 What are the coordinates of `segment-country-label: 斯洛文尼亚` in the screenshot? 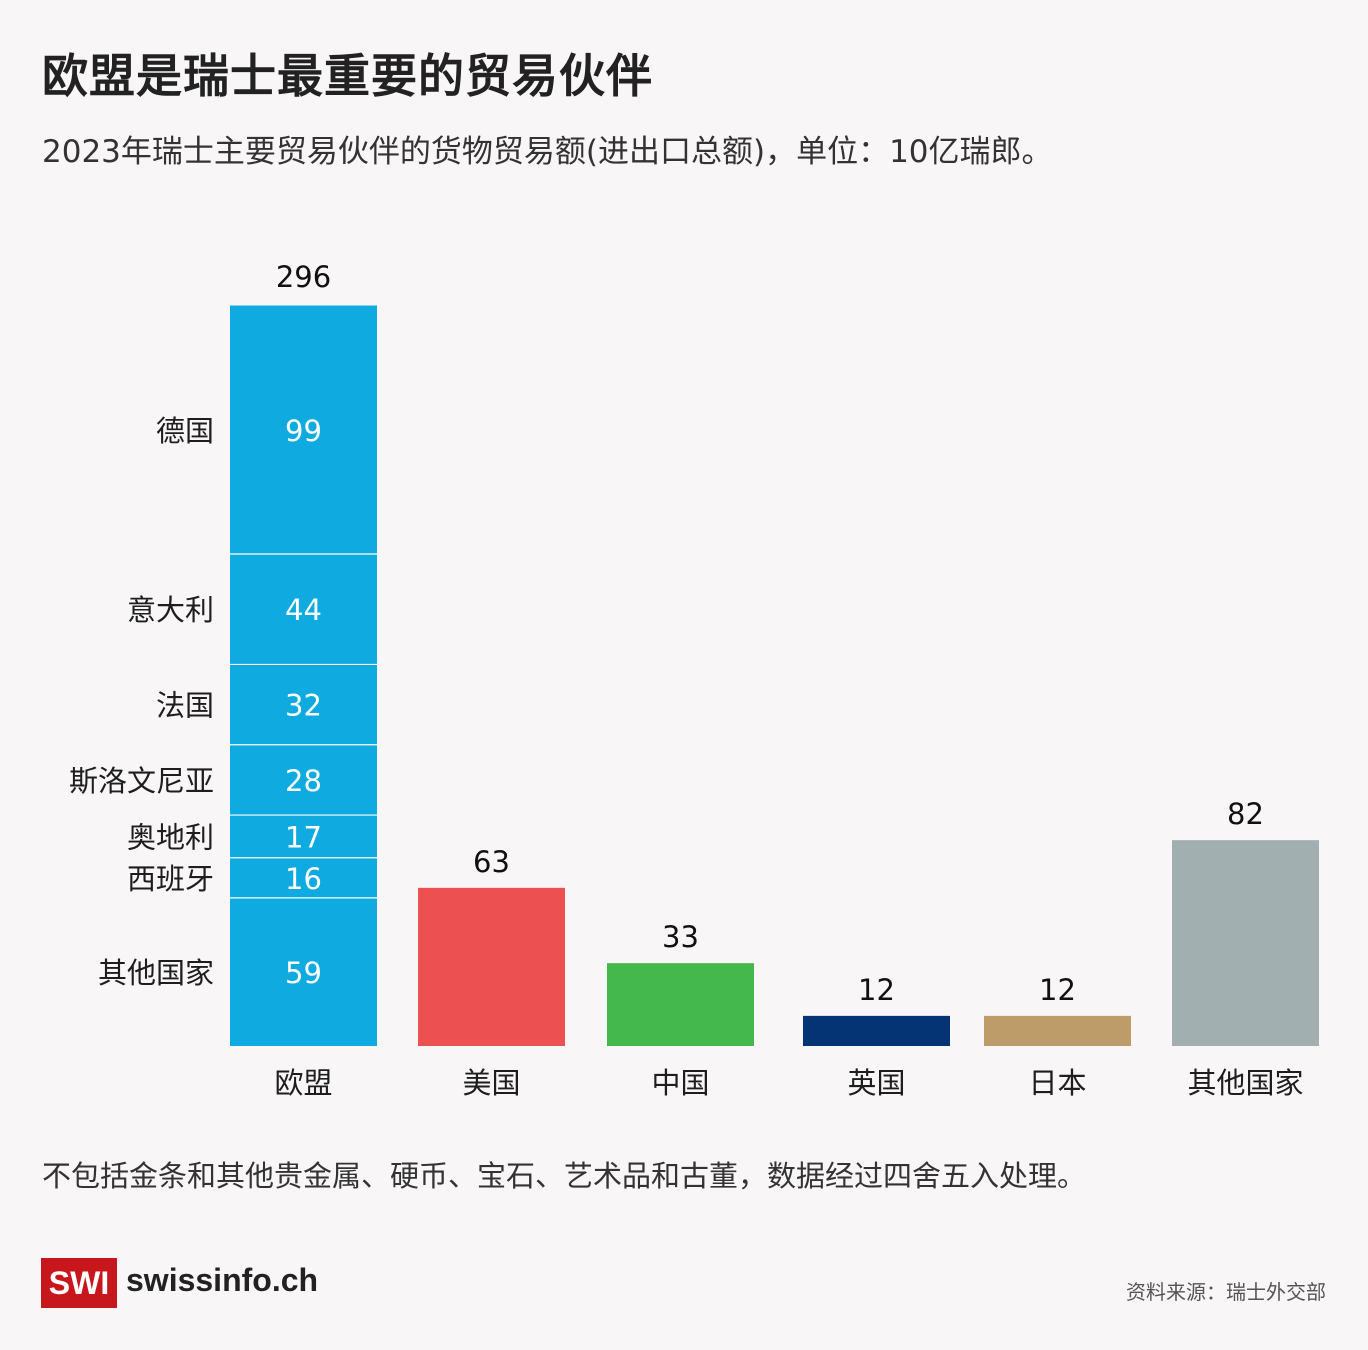 It's located at (141, 781).